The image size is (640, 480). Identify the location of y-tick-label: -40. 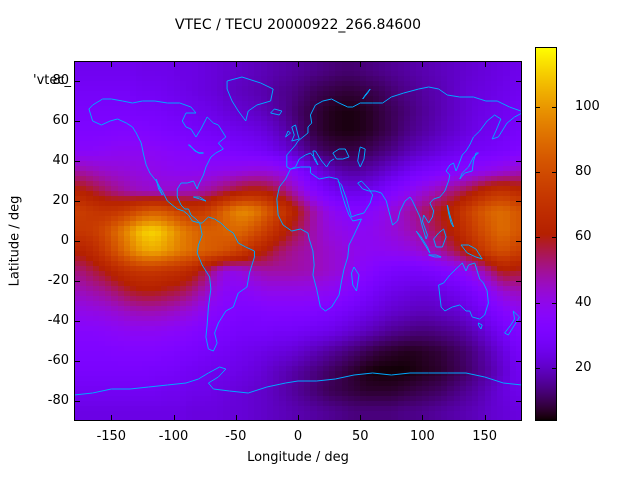
(58, 320).